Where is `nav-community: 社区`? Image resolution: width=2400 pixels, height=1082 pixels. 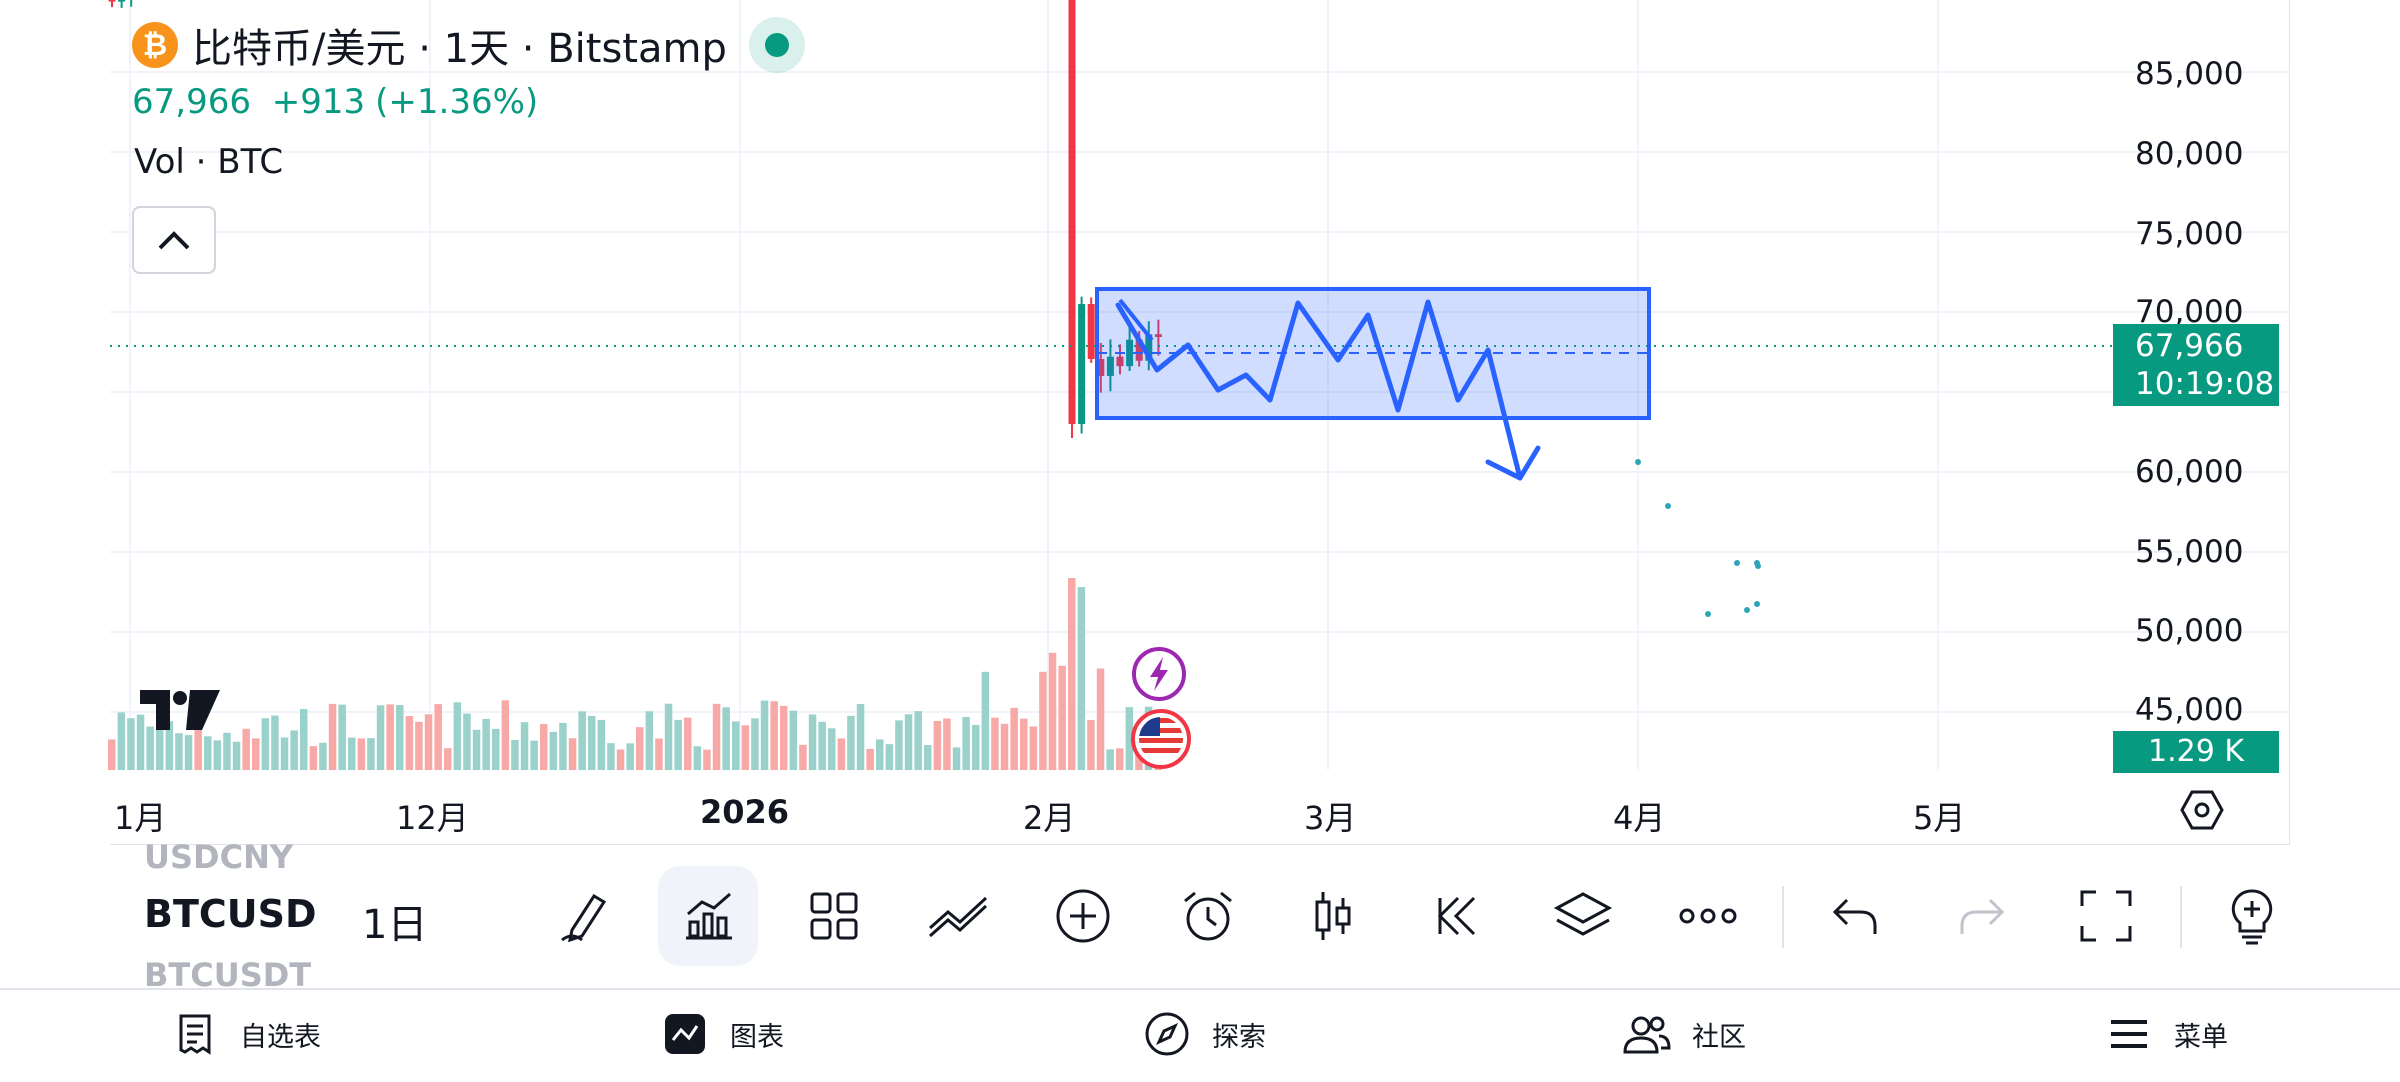
nav-community: 社区 is located at coordinates (1684, 1034).